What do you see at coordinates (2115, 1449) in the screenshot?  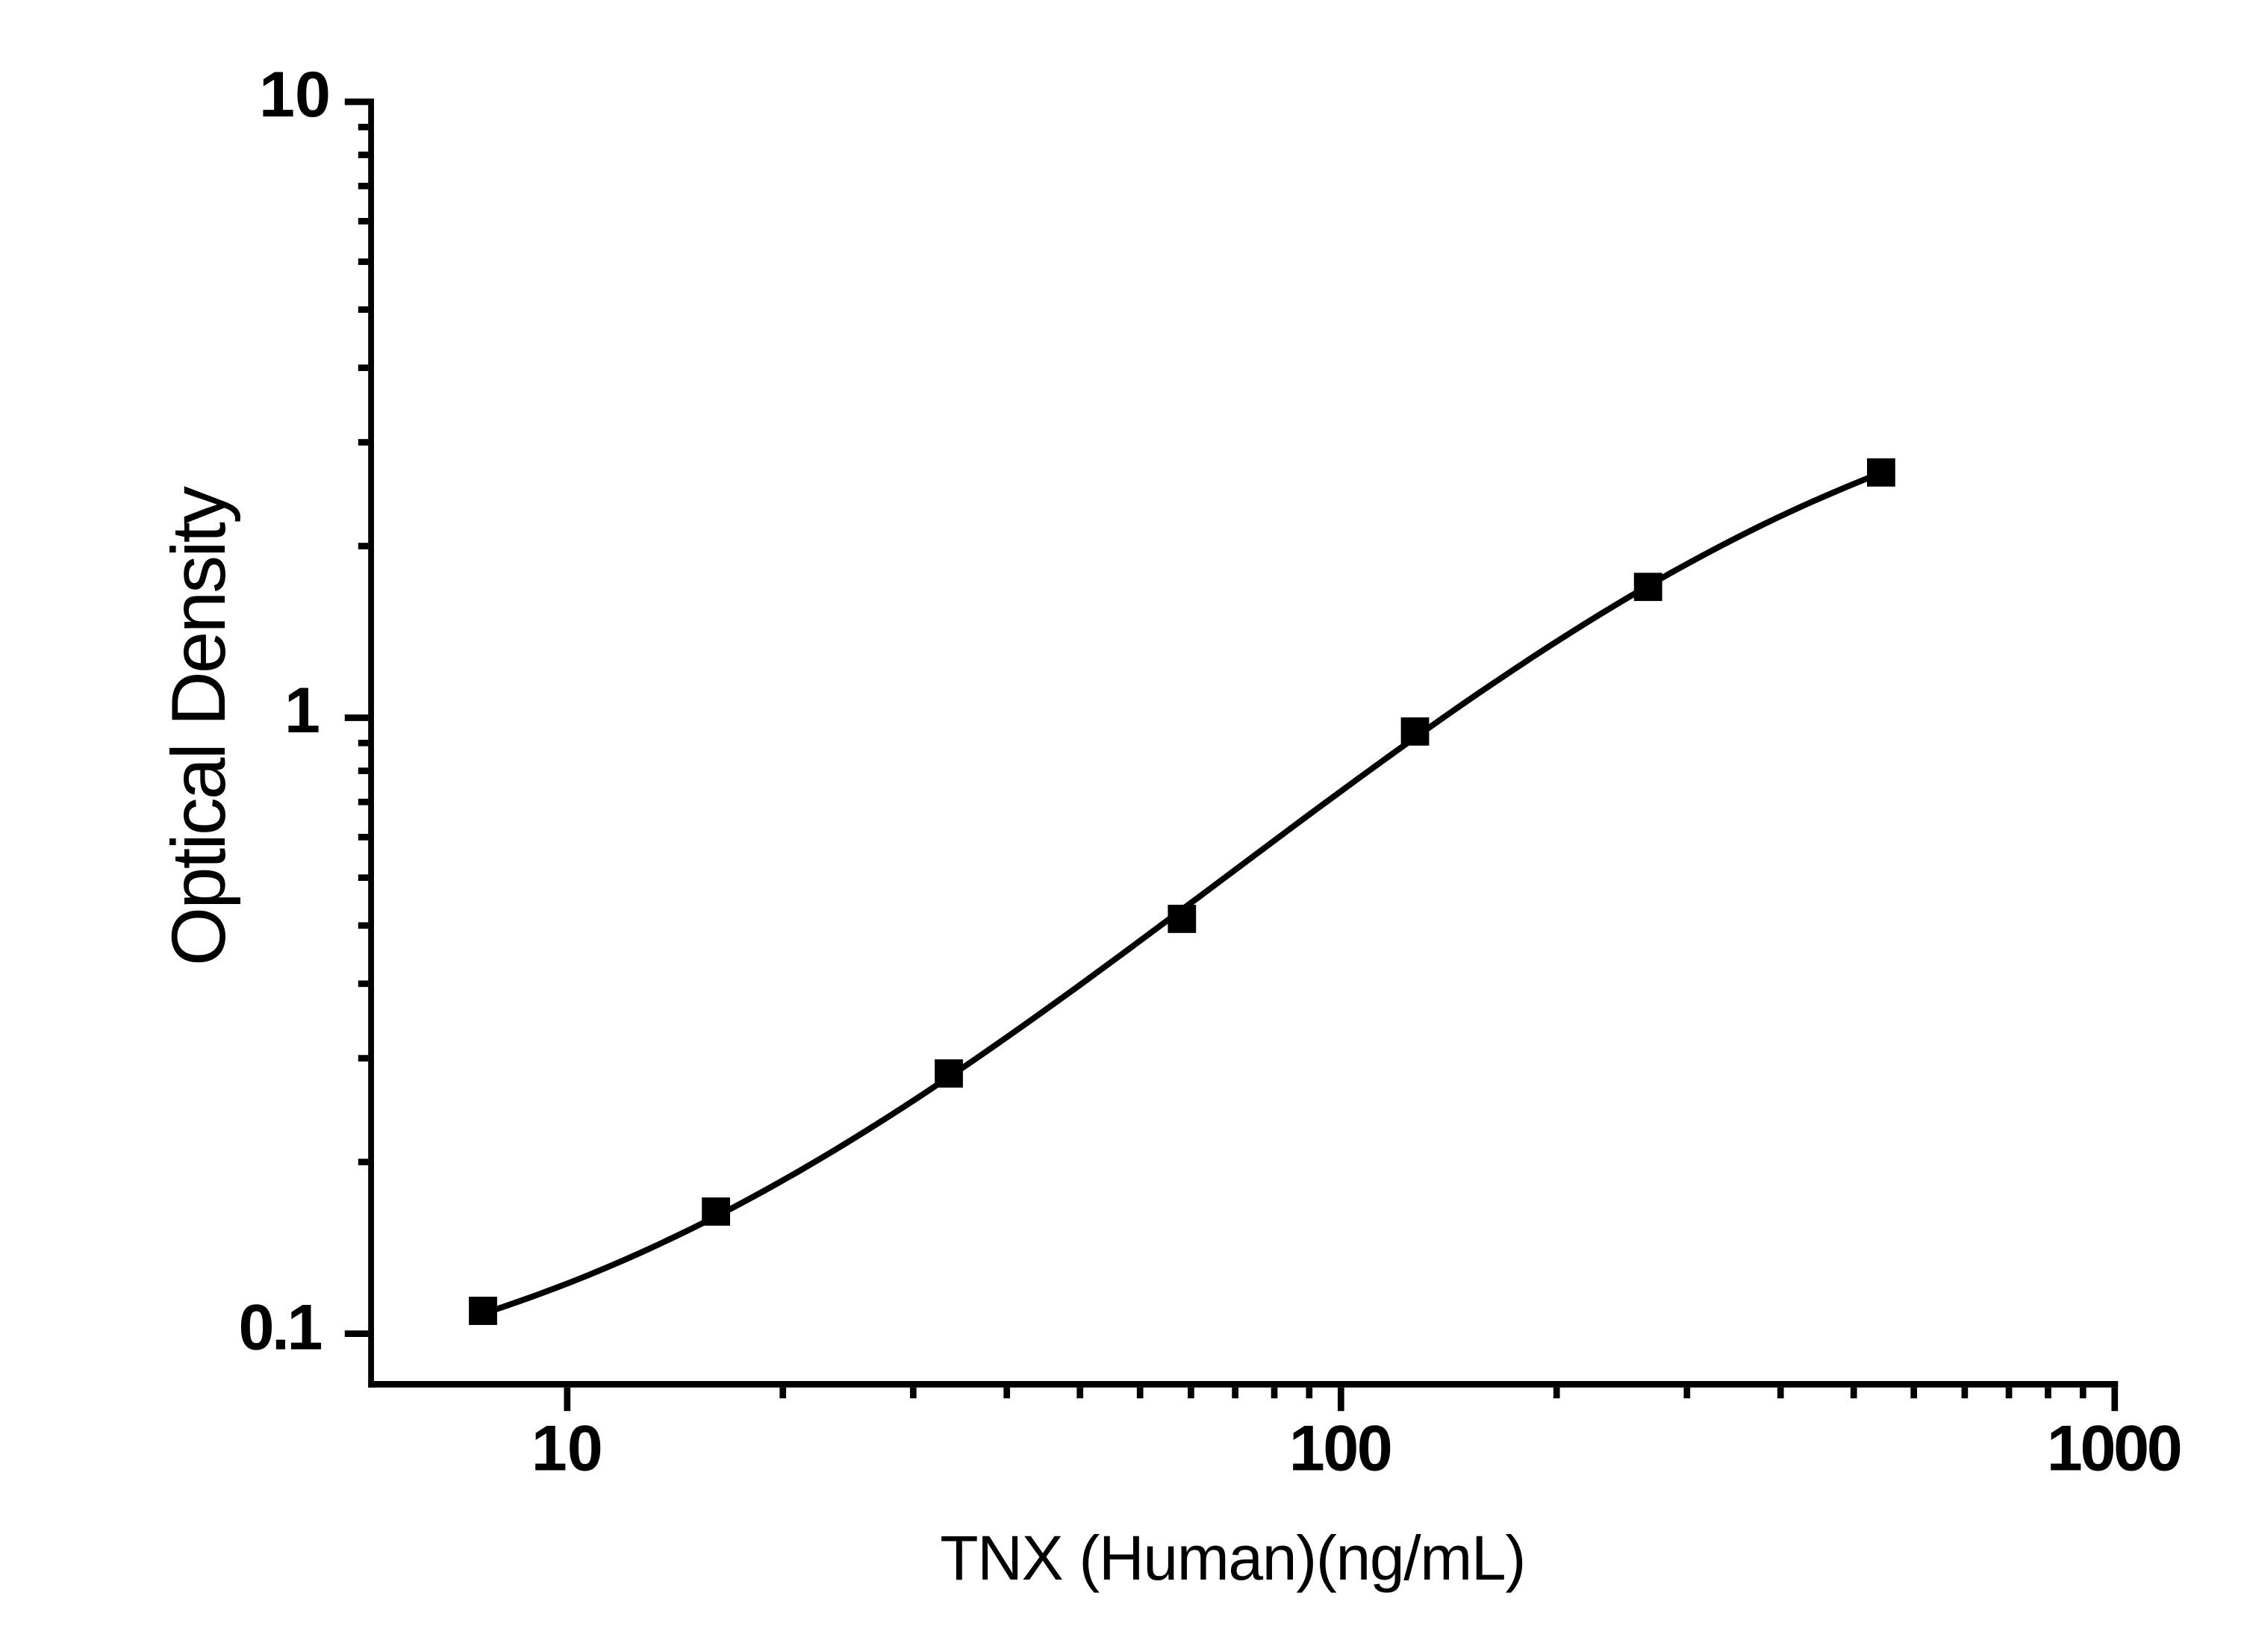 I see `svg-text: 1000` at bounding box center [2115, 1449].